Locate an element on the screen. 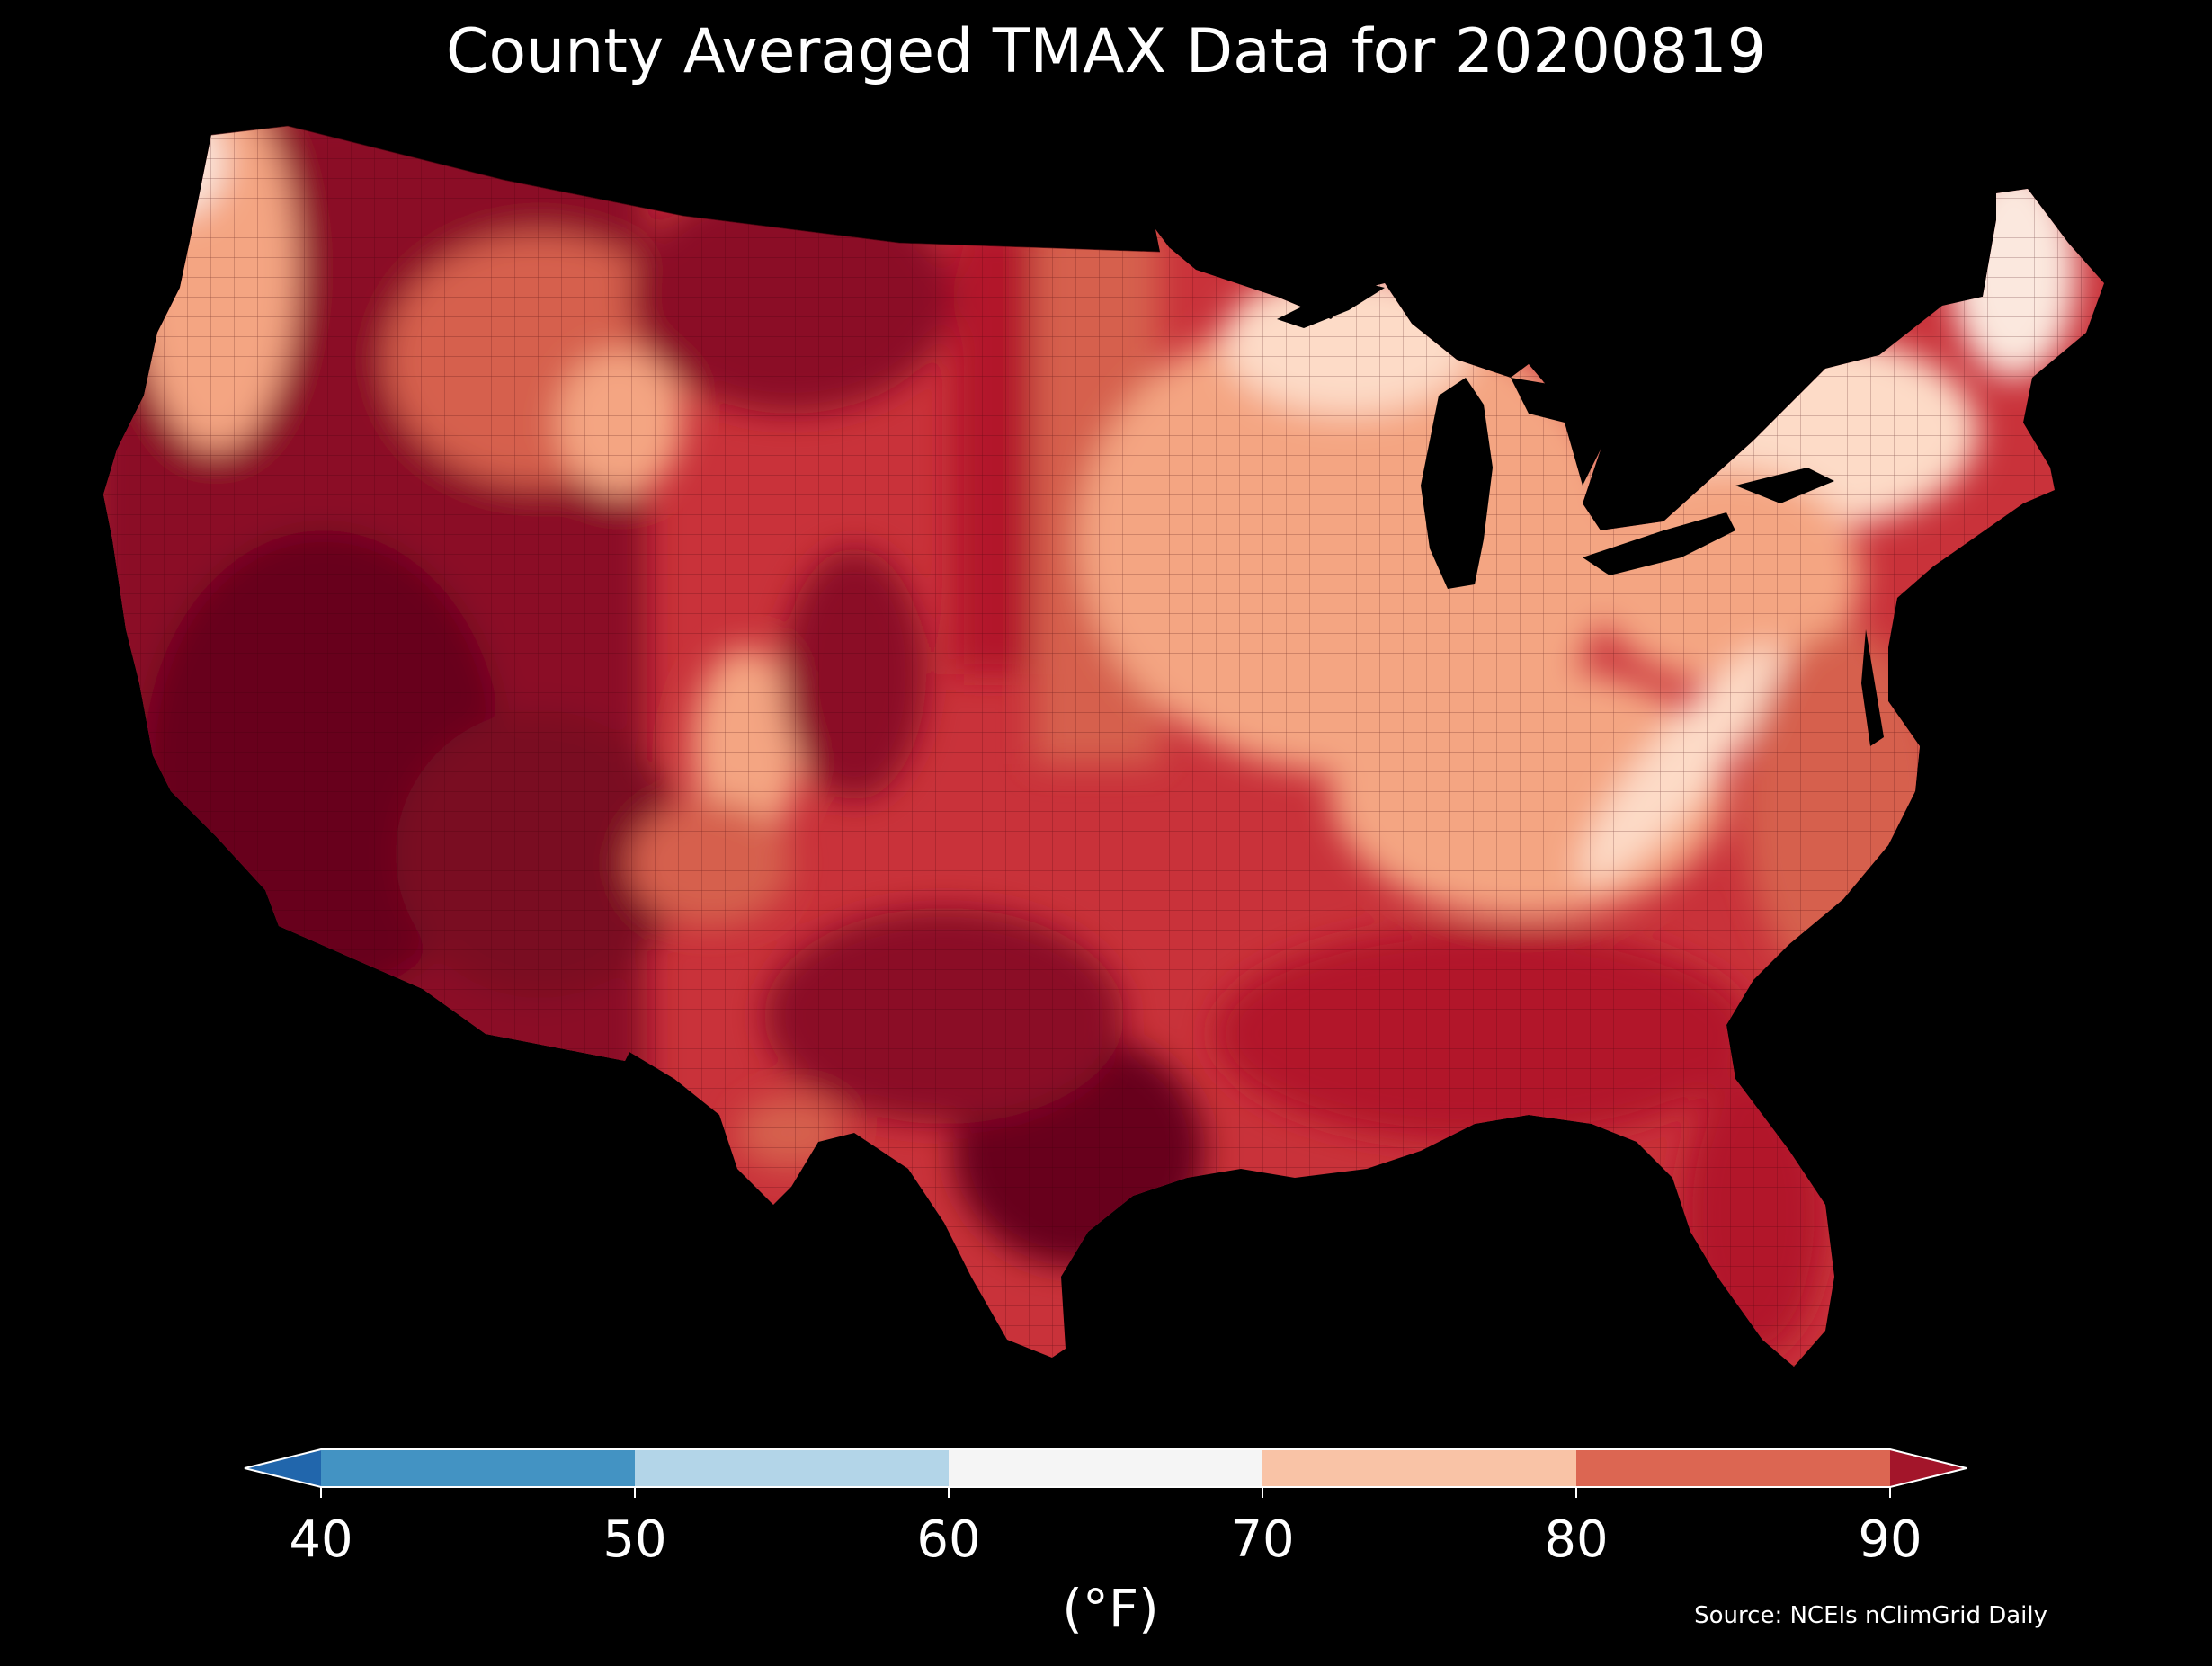 The width and height of the screenshot is (2212, 1666). tick-label-40: 40 is located at coordinates (321, 1540).